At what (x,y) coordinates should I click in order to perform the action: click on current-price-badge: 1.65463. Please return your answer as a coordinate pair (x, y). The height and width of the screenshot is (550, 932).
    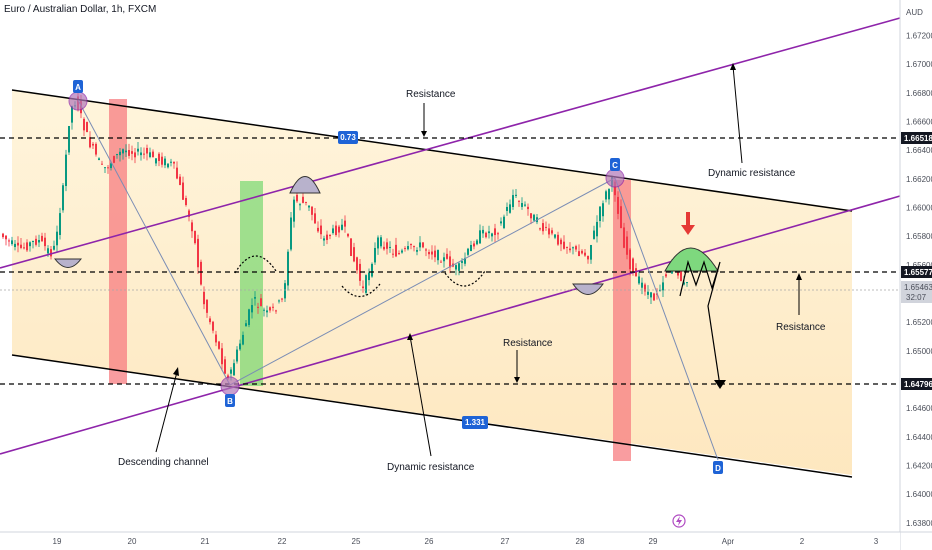
    Looking at the image, I should click on (918, 287).